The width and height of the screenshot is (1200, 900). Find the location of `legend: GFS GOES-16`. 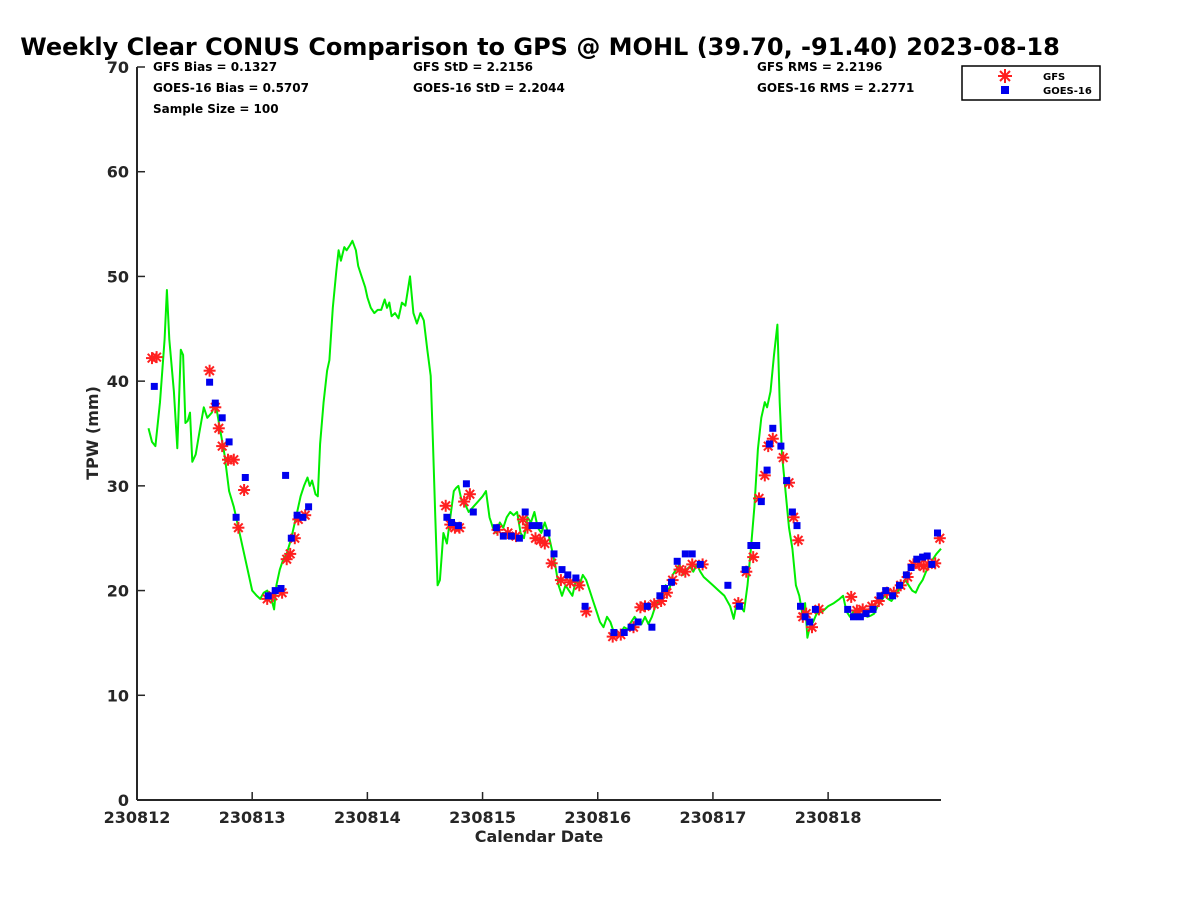

legend: GFS GOES-16 is located at coordinates (1031, 83).